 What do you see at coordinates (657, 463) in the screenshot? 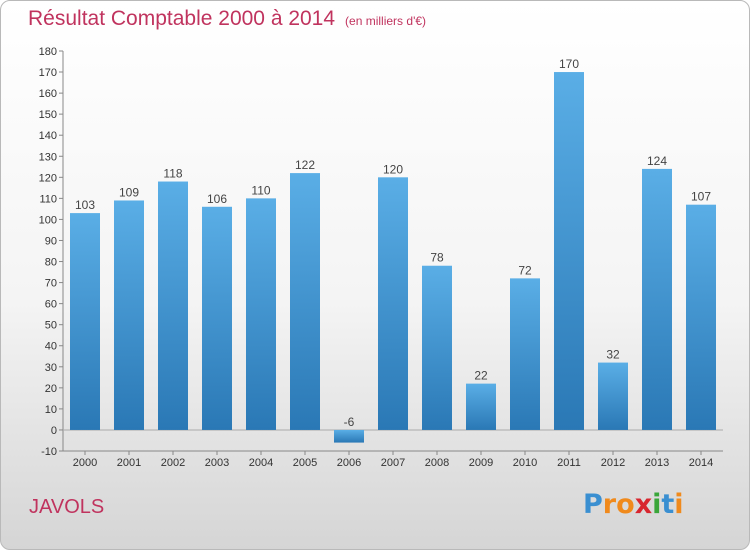
I see `x-tick-label: 2013` at bounding box center [657, 463].